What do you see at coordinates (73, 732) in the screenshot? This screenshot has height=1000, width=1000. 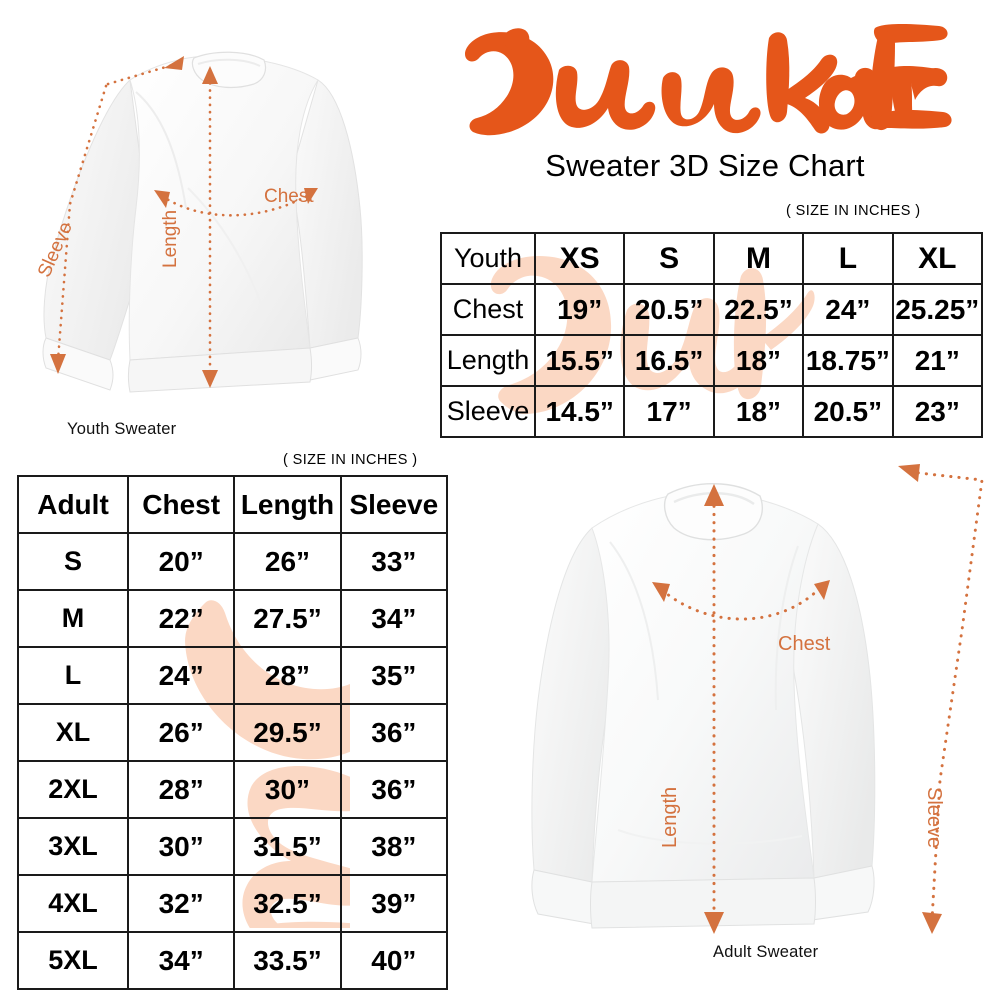 I see `adult-size-xl: XL` at bounding box center [73, 732].